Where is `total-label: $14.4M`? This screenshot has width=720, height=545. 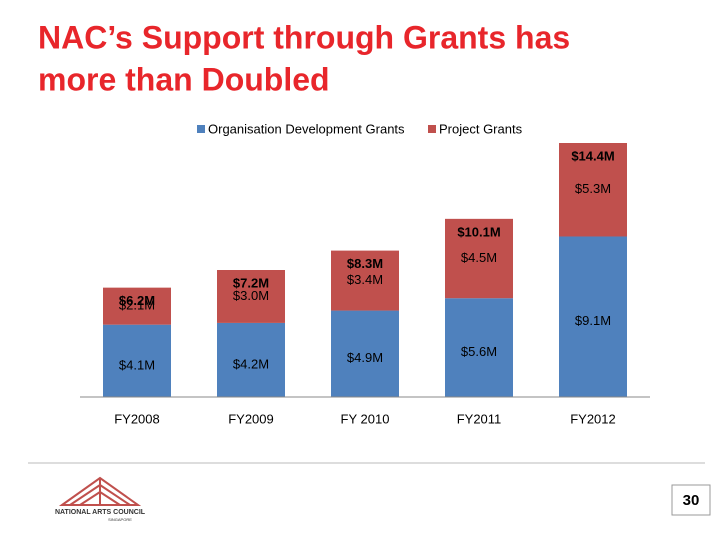 total-label: $14.4M is located at coordinates (592, 155).